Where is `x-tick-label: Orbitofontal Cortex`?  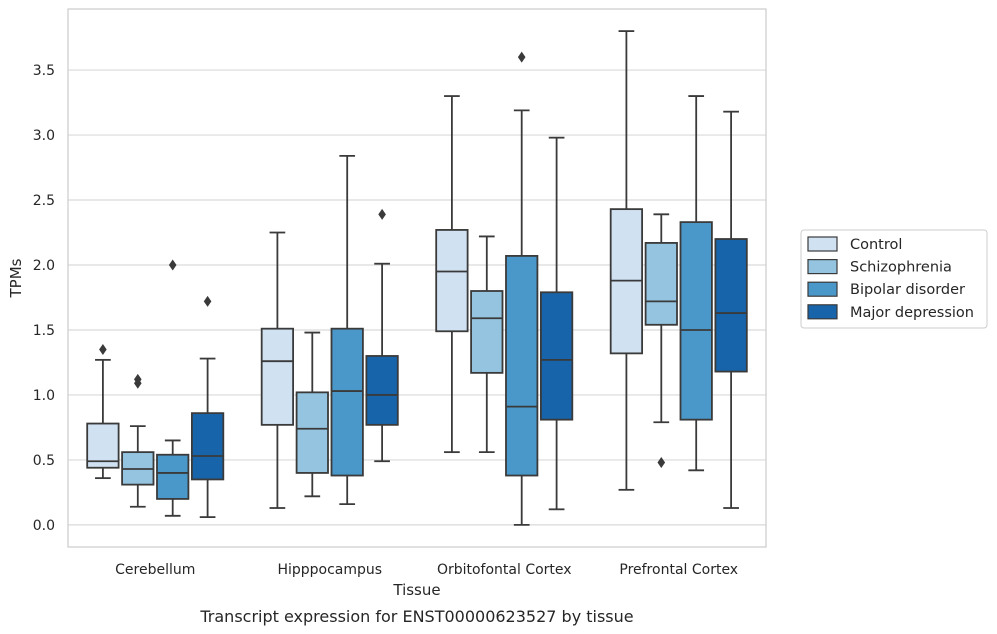
x-tick-label: Orbitofontal Cortex is located at coordinates (504, 570).